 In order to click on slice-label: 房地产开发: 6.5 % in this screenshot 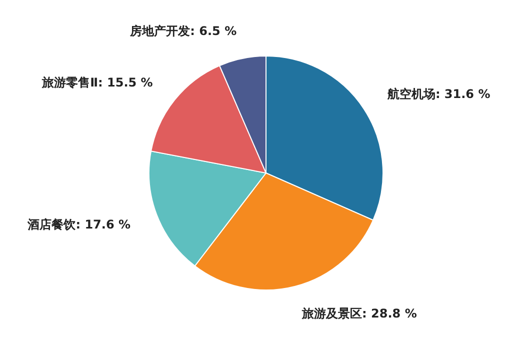, I will do `click(183, 31)`.